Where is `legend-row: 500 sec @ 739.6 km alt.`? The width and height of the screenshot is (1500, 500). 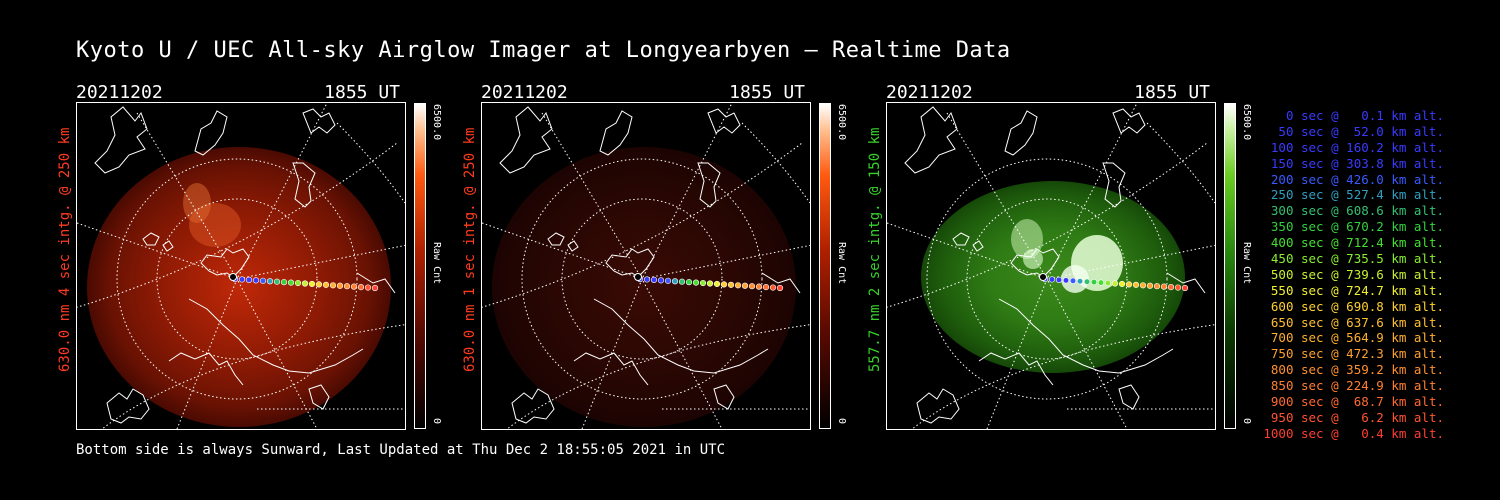
legend-row: 500 sec @ 739.6 km alt. is located at coordinates (1357, 274).